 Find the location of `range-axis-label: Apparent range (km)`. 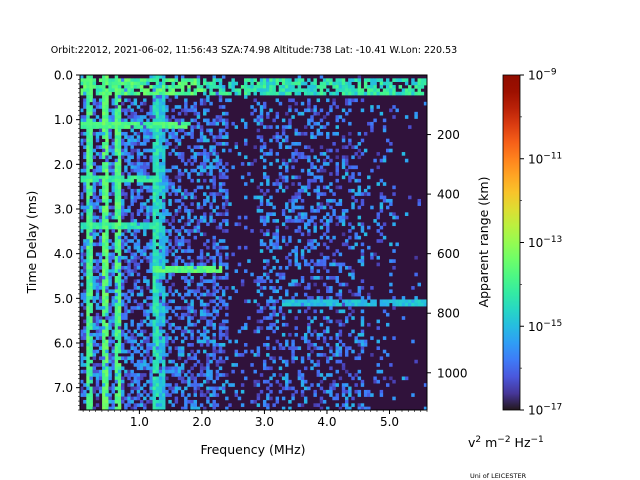

range-axis-label: Apparent range (km) is located at coordinates (483, 242).